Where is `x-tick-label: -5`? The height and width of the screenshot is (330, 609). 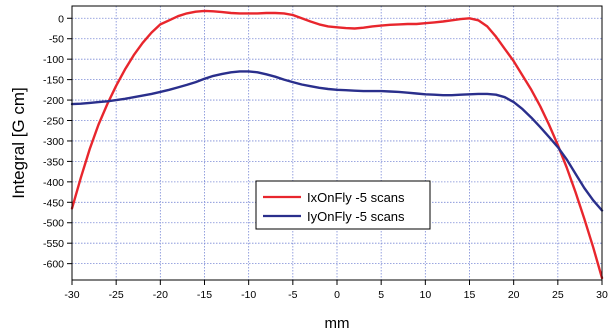 x-tick-label: -5 is located at coordinates (292, 295).